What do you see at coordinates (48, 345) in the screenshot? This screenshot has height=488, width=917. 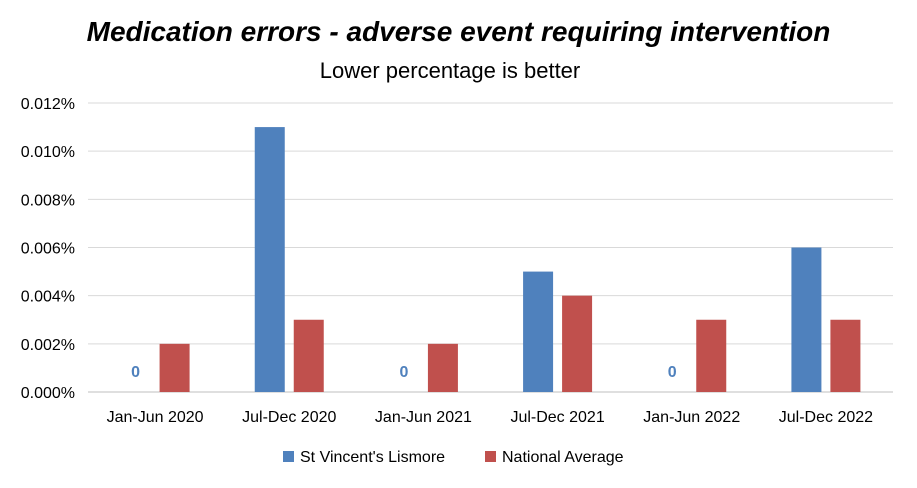 I see `y-tick-label: 0.002%` at bounding box center [48, 345].